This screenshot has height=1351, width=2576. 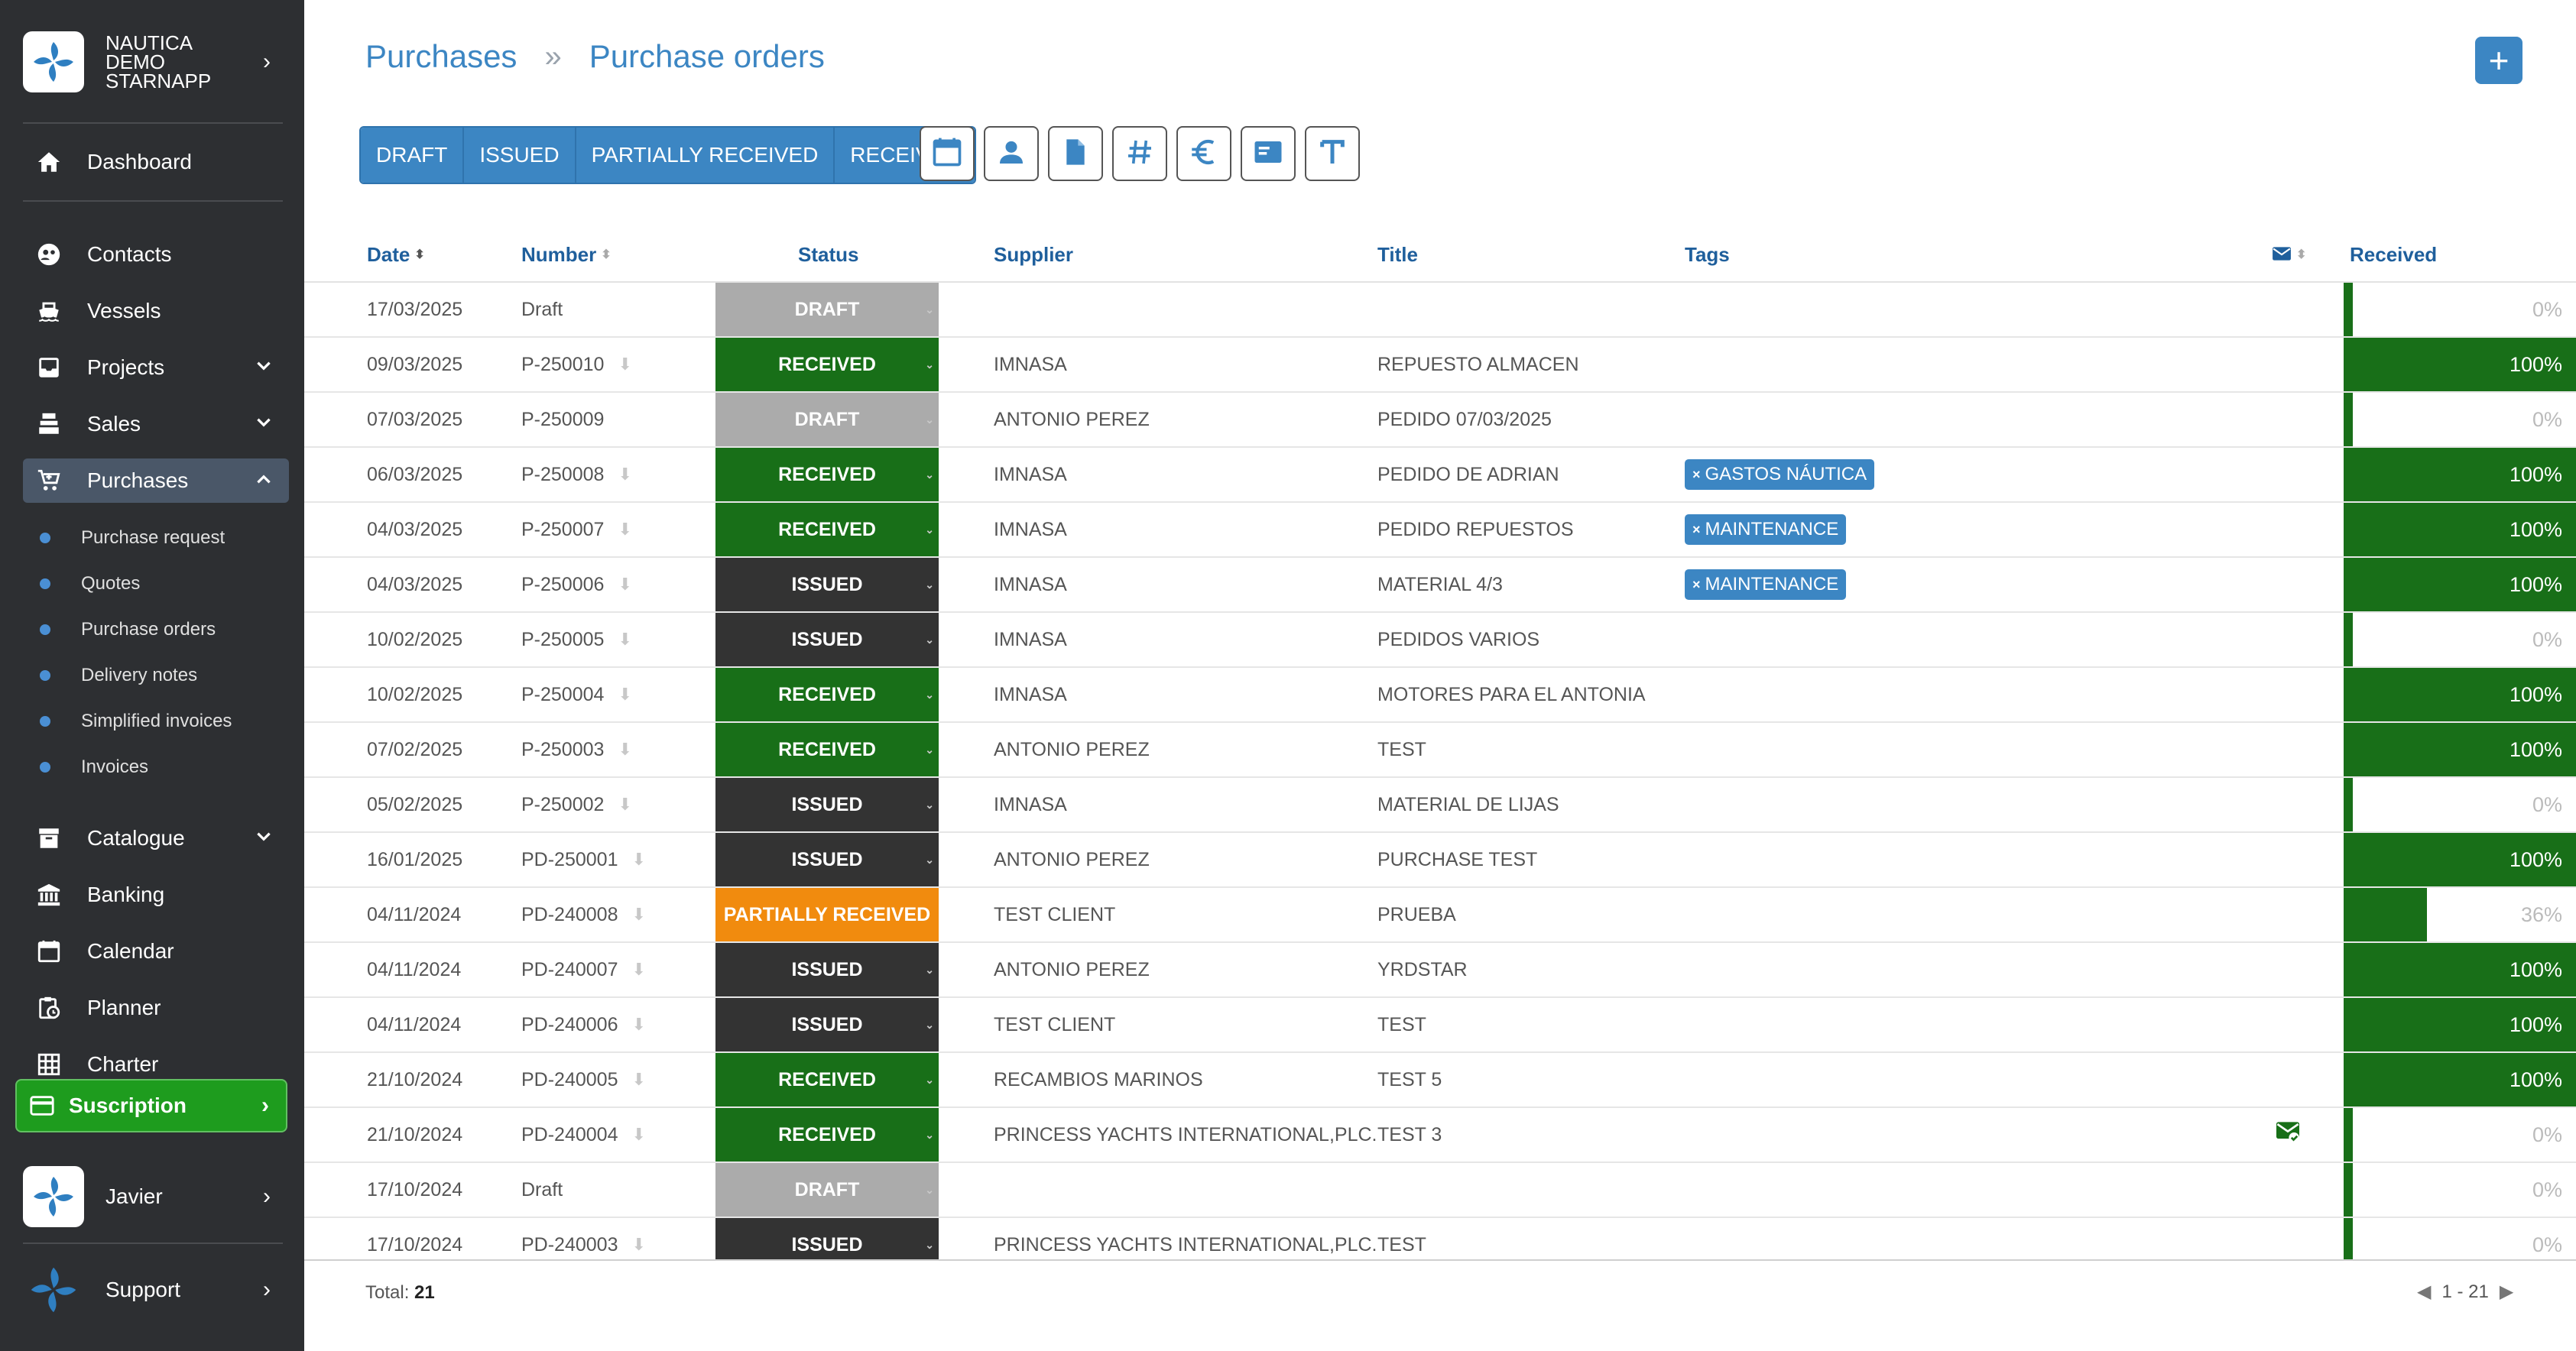 I want to click on table-row: 17/03/2025 Draft DRAFT ⌄ 0%, so click(x=1440, y=310).